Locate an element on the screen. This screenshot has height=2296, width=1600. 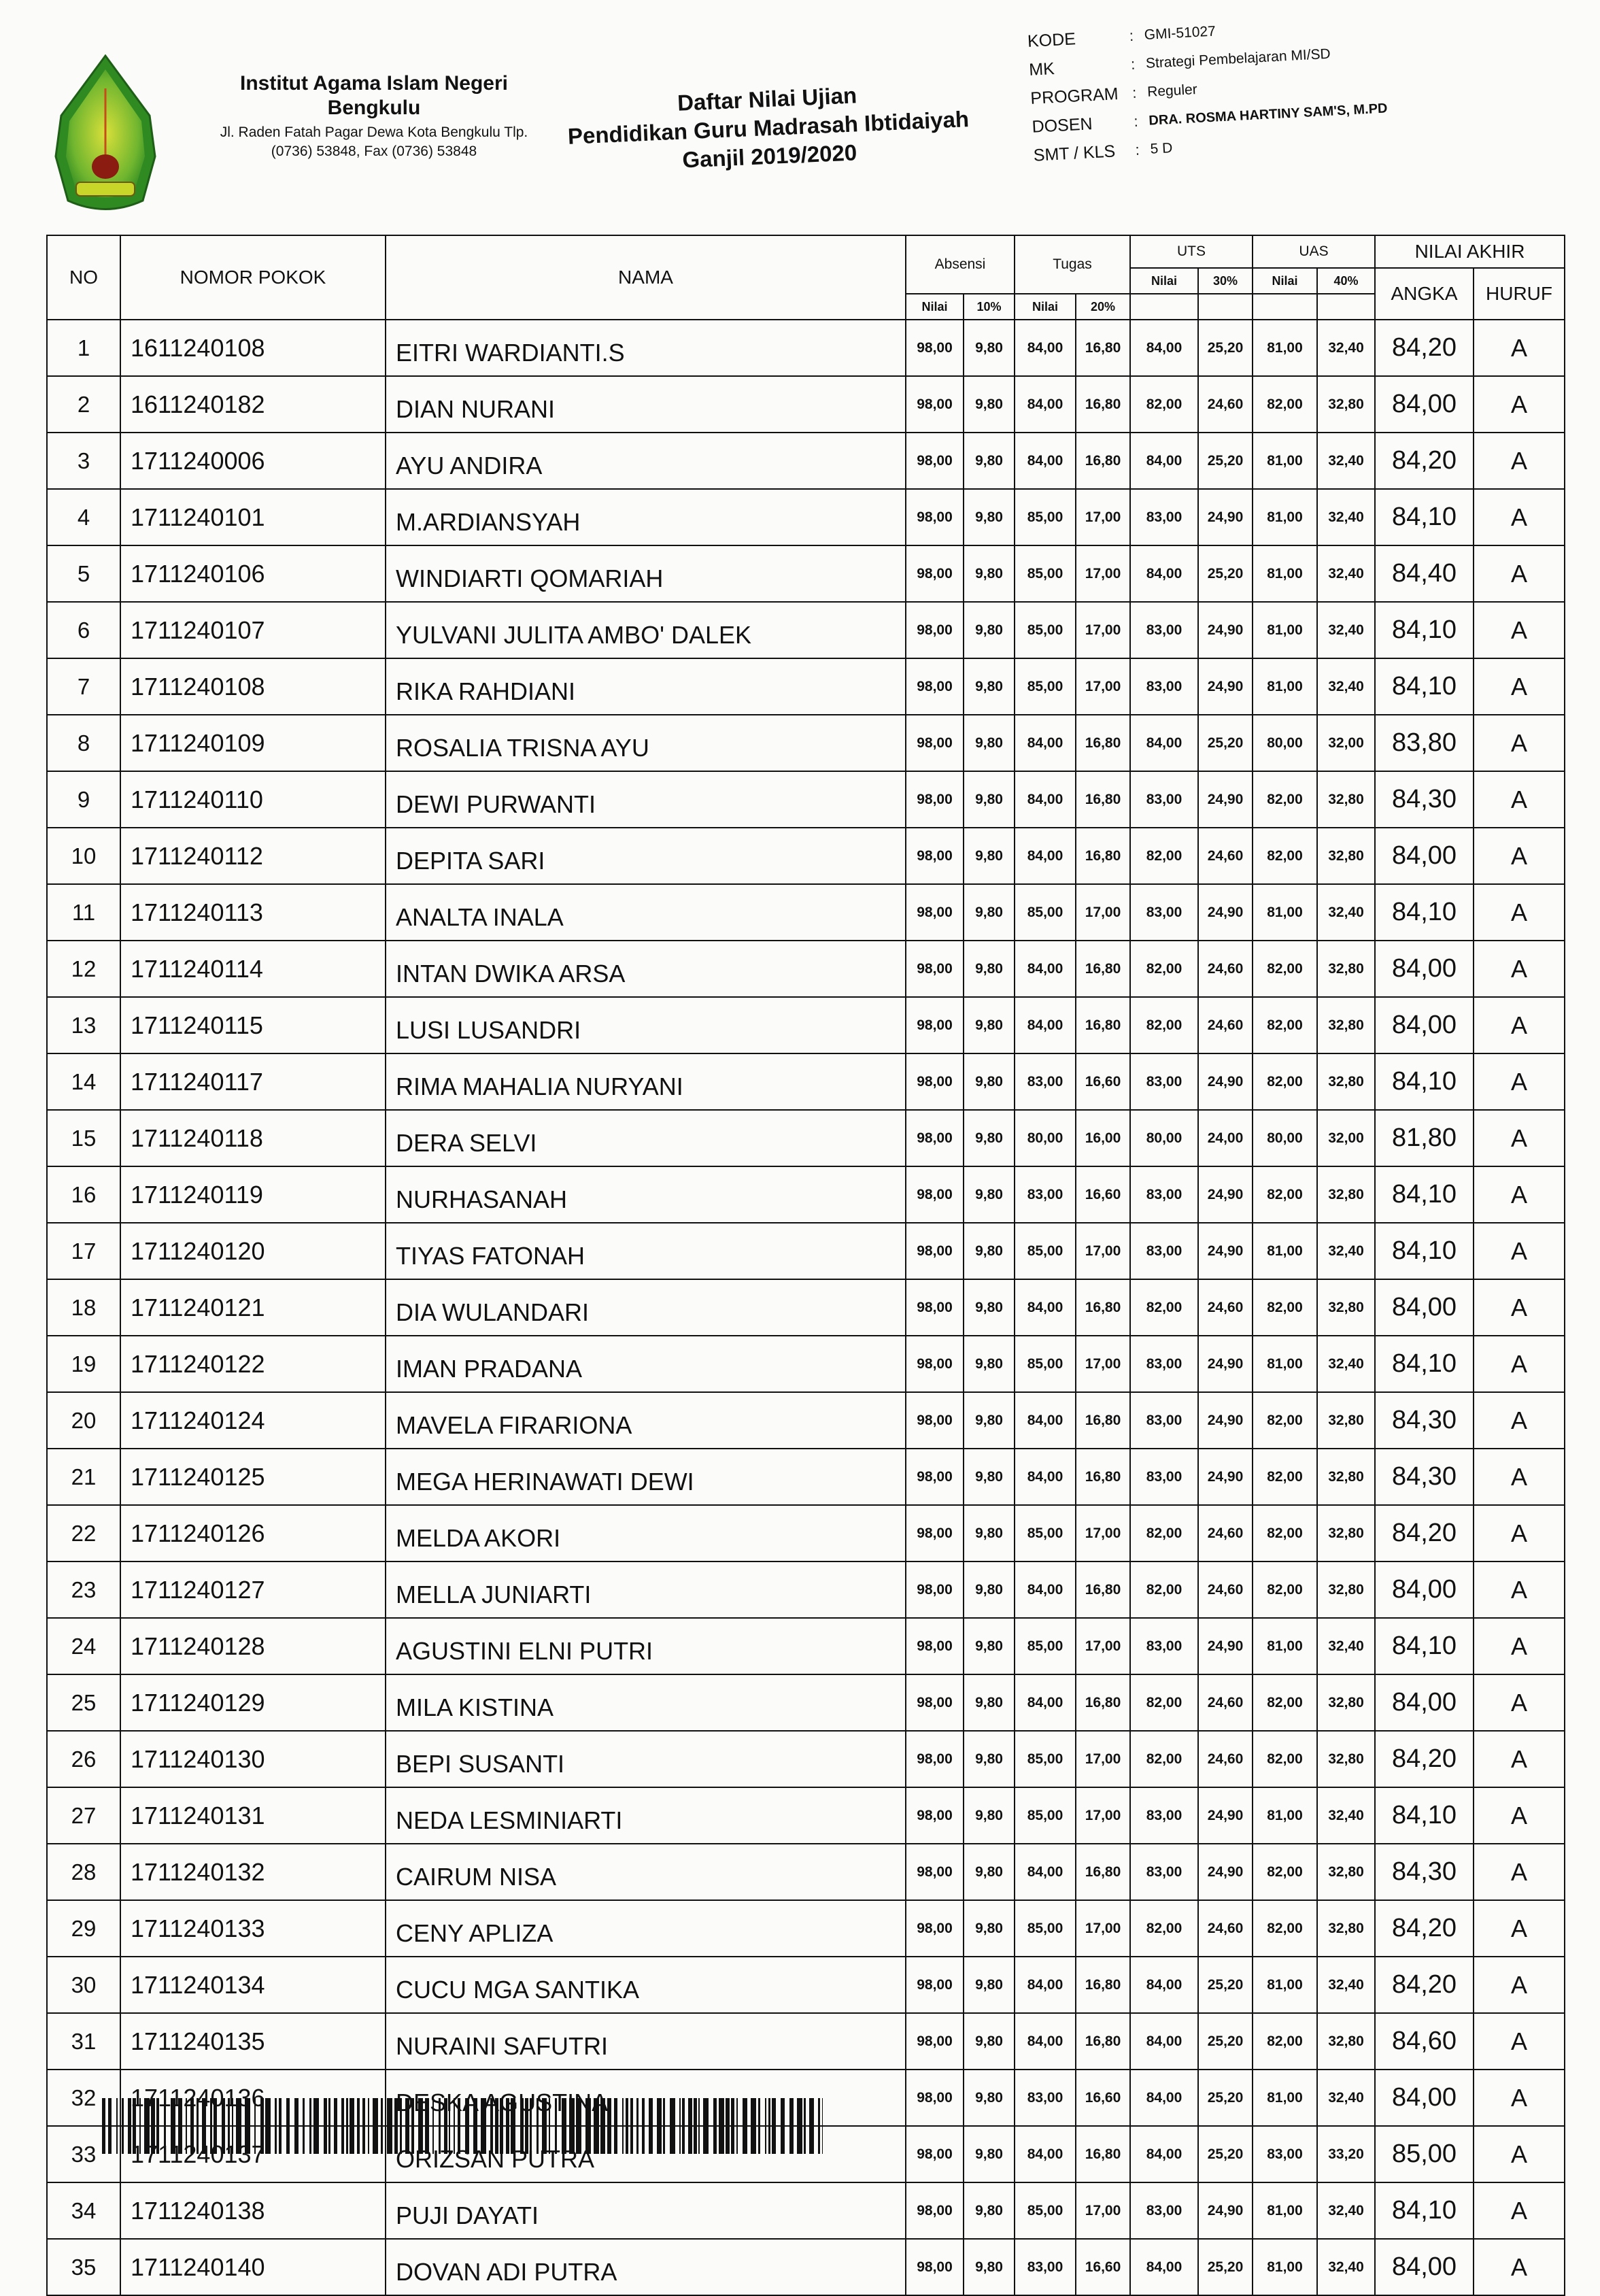
cell-nim: 1711240126 is located at coordinates (253, 1533).